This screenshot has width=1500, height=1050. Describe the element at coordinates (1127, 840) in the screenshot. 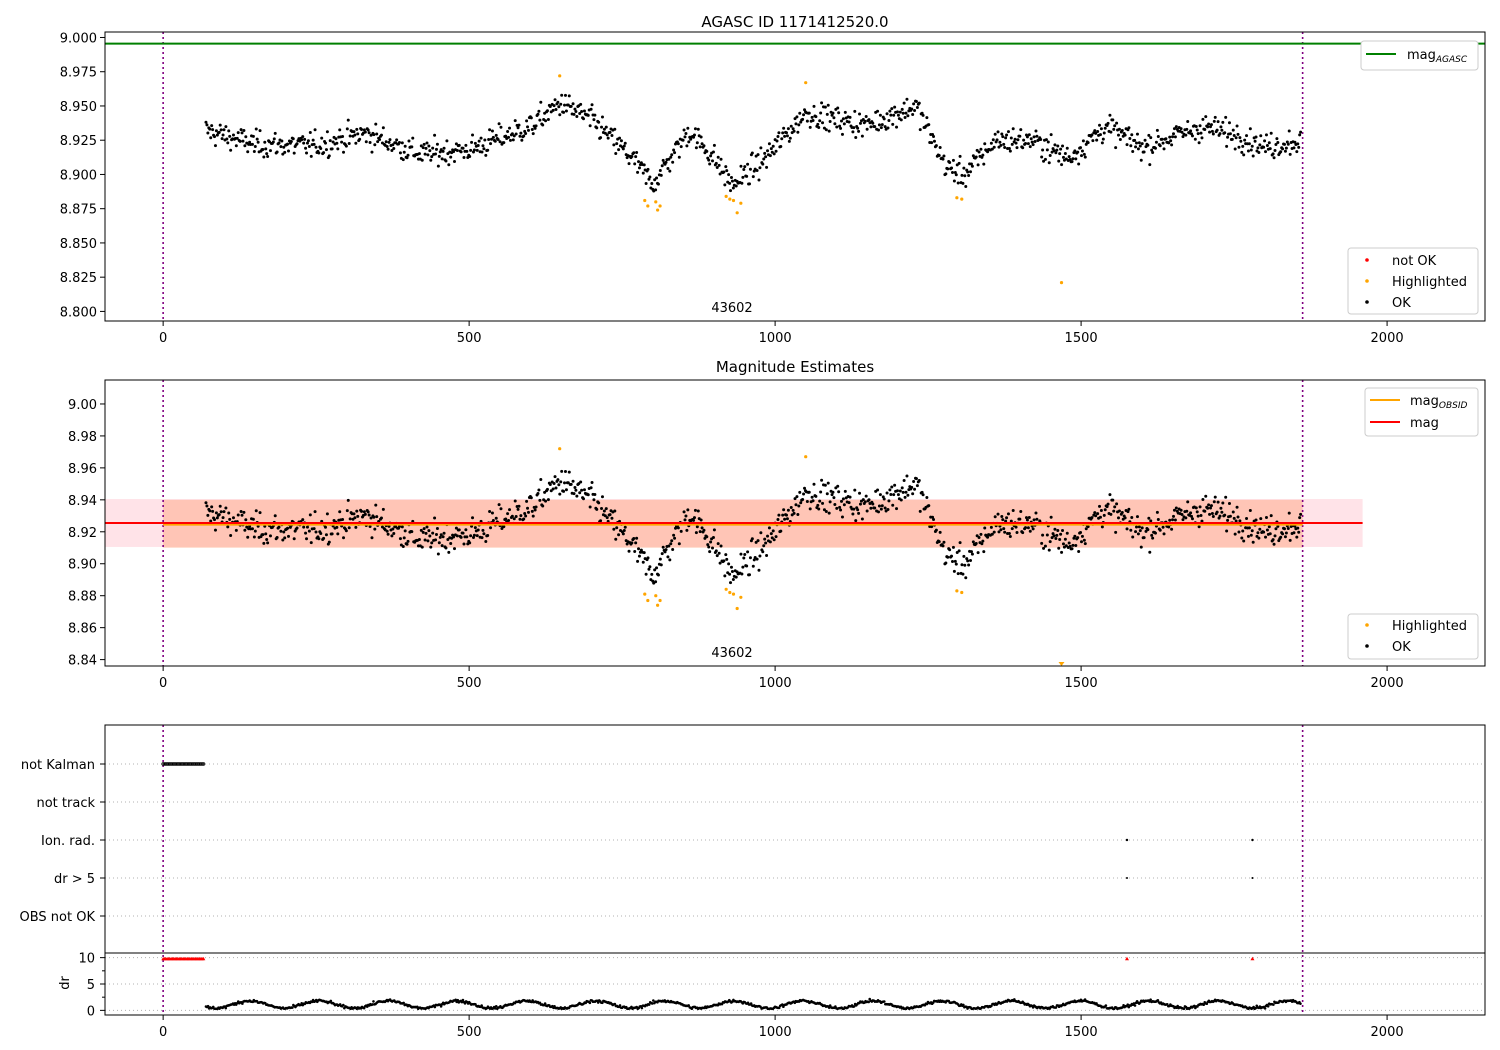

I see `ion-rad-point` at that location.